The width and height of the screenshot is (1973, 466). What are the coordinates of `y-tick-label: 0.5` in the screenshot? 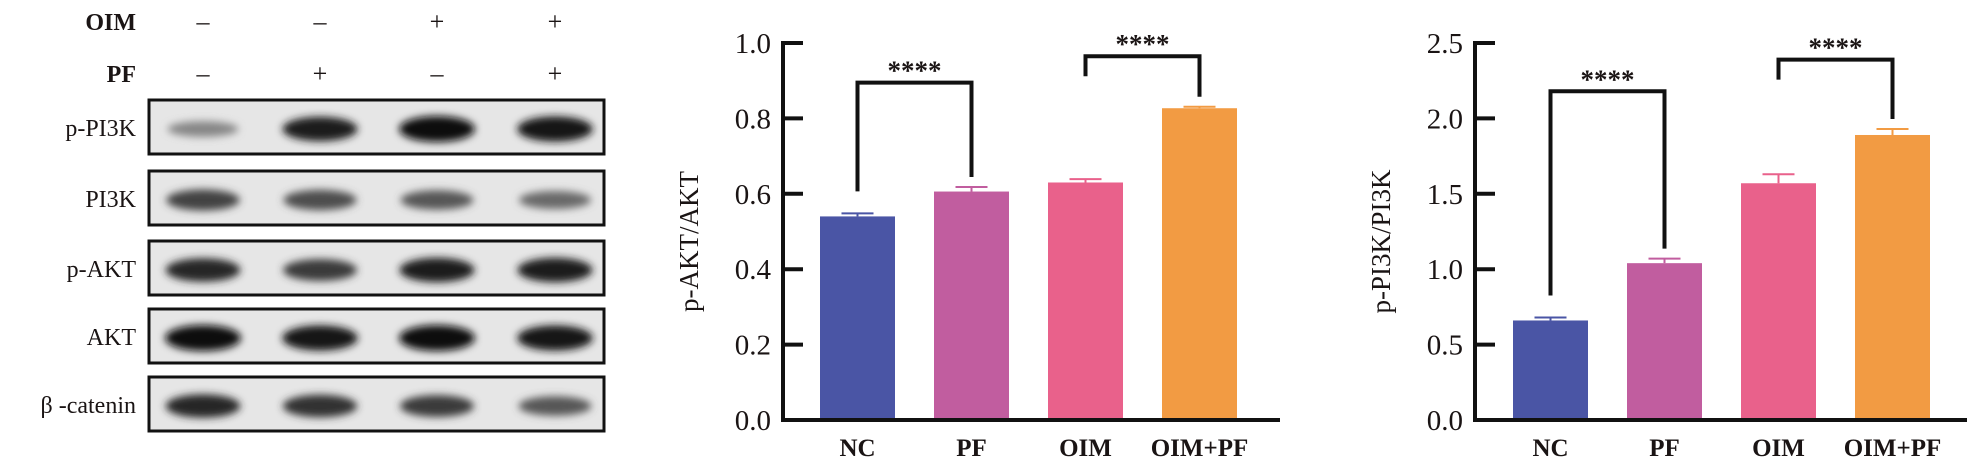 It's located at (1445, 346).